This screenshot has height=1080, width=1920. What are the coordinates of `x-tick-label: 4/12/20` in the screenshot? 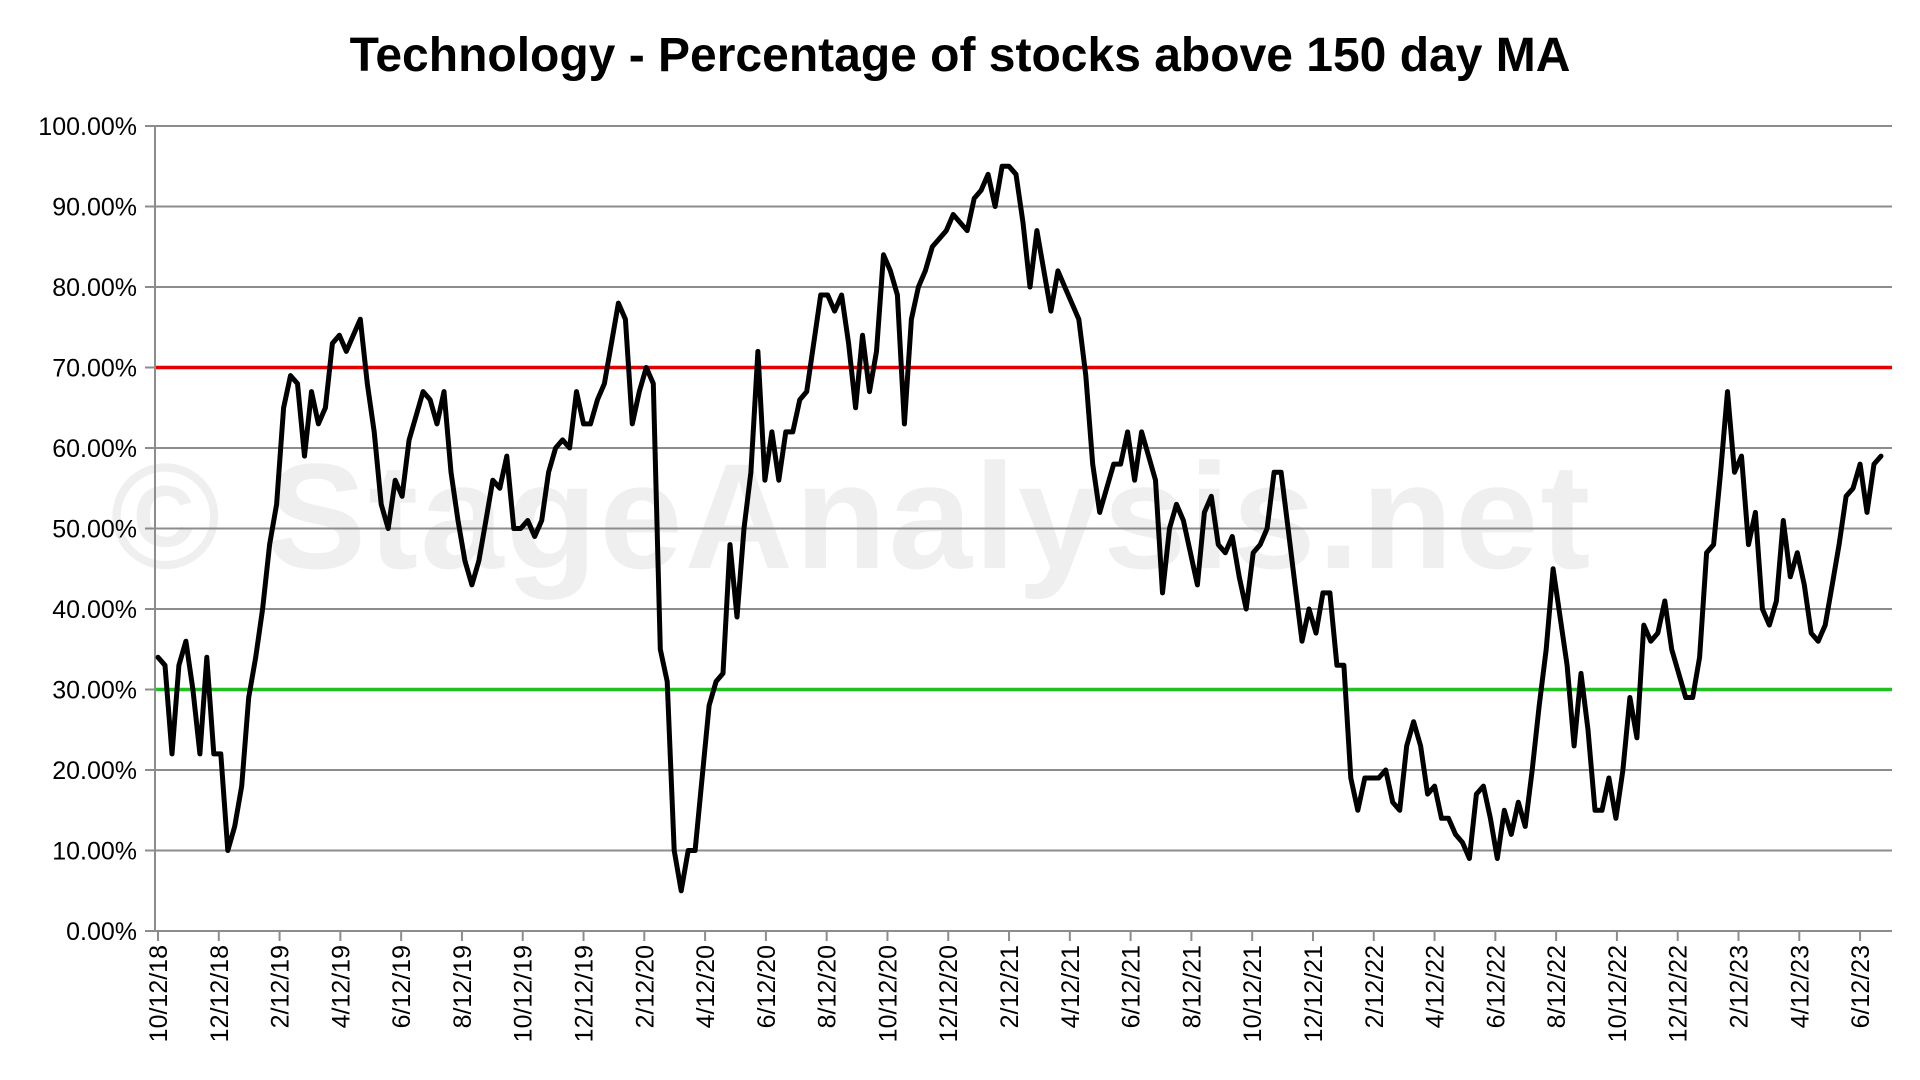 It's located at (706, 986).